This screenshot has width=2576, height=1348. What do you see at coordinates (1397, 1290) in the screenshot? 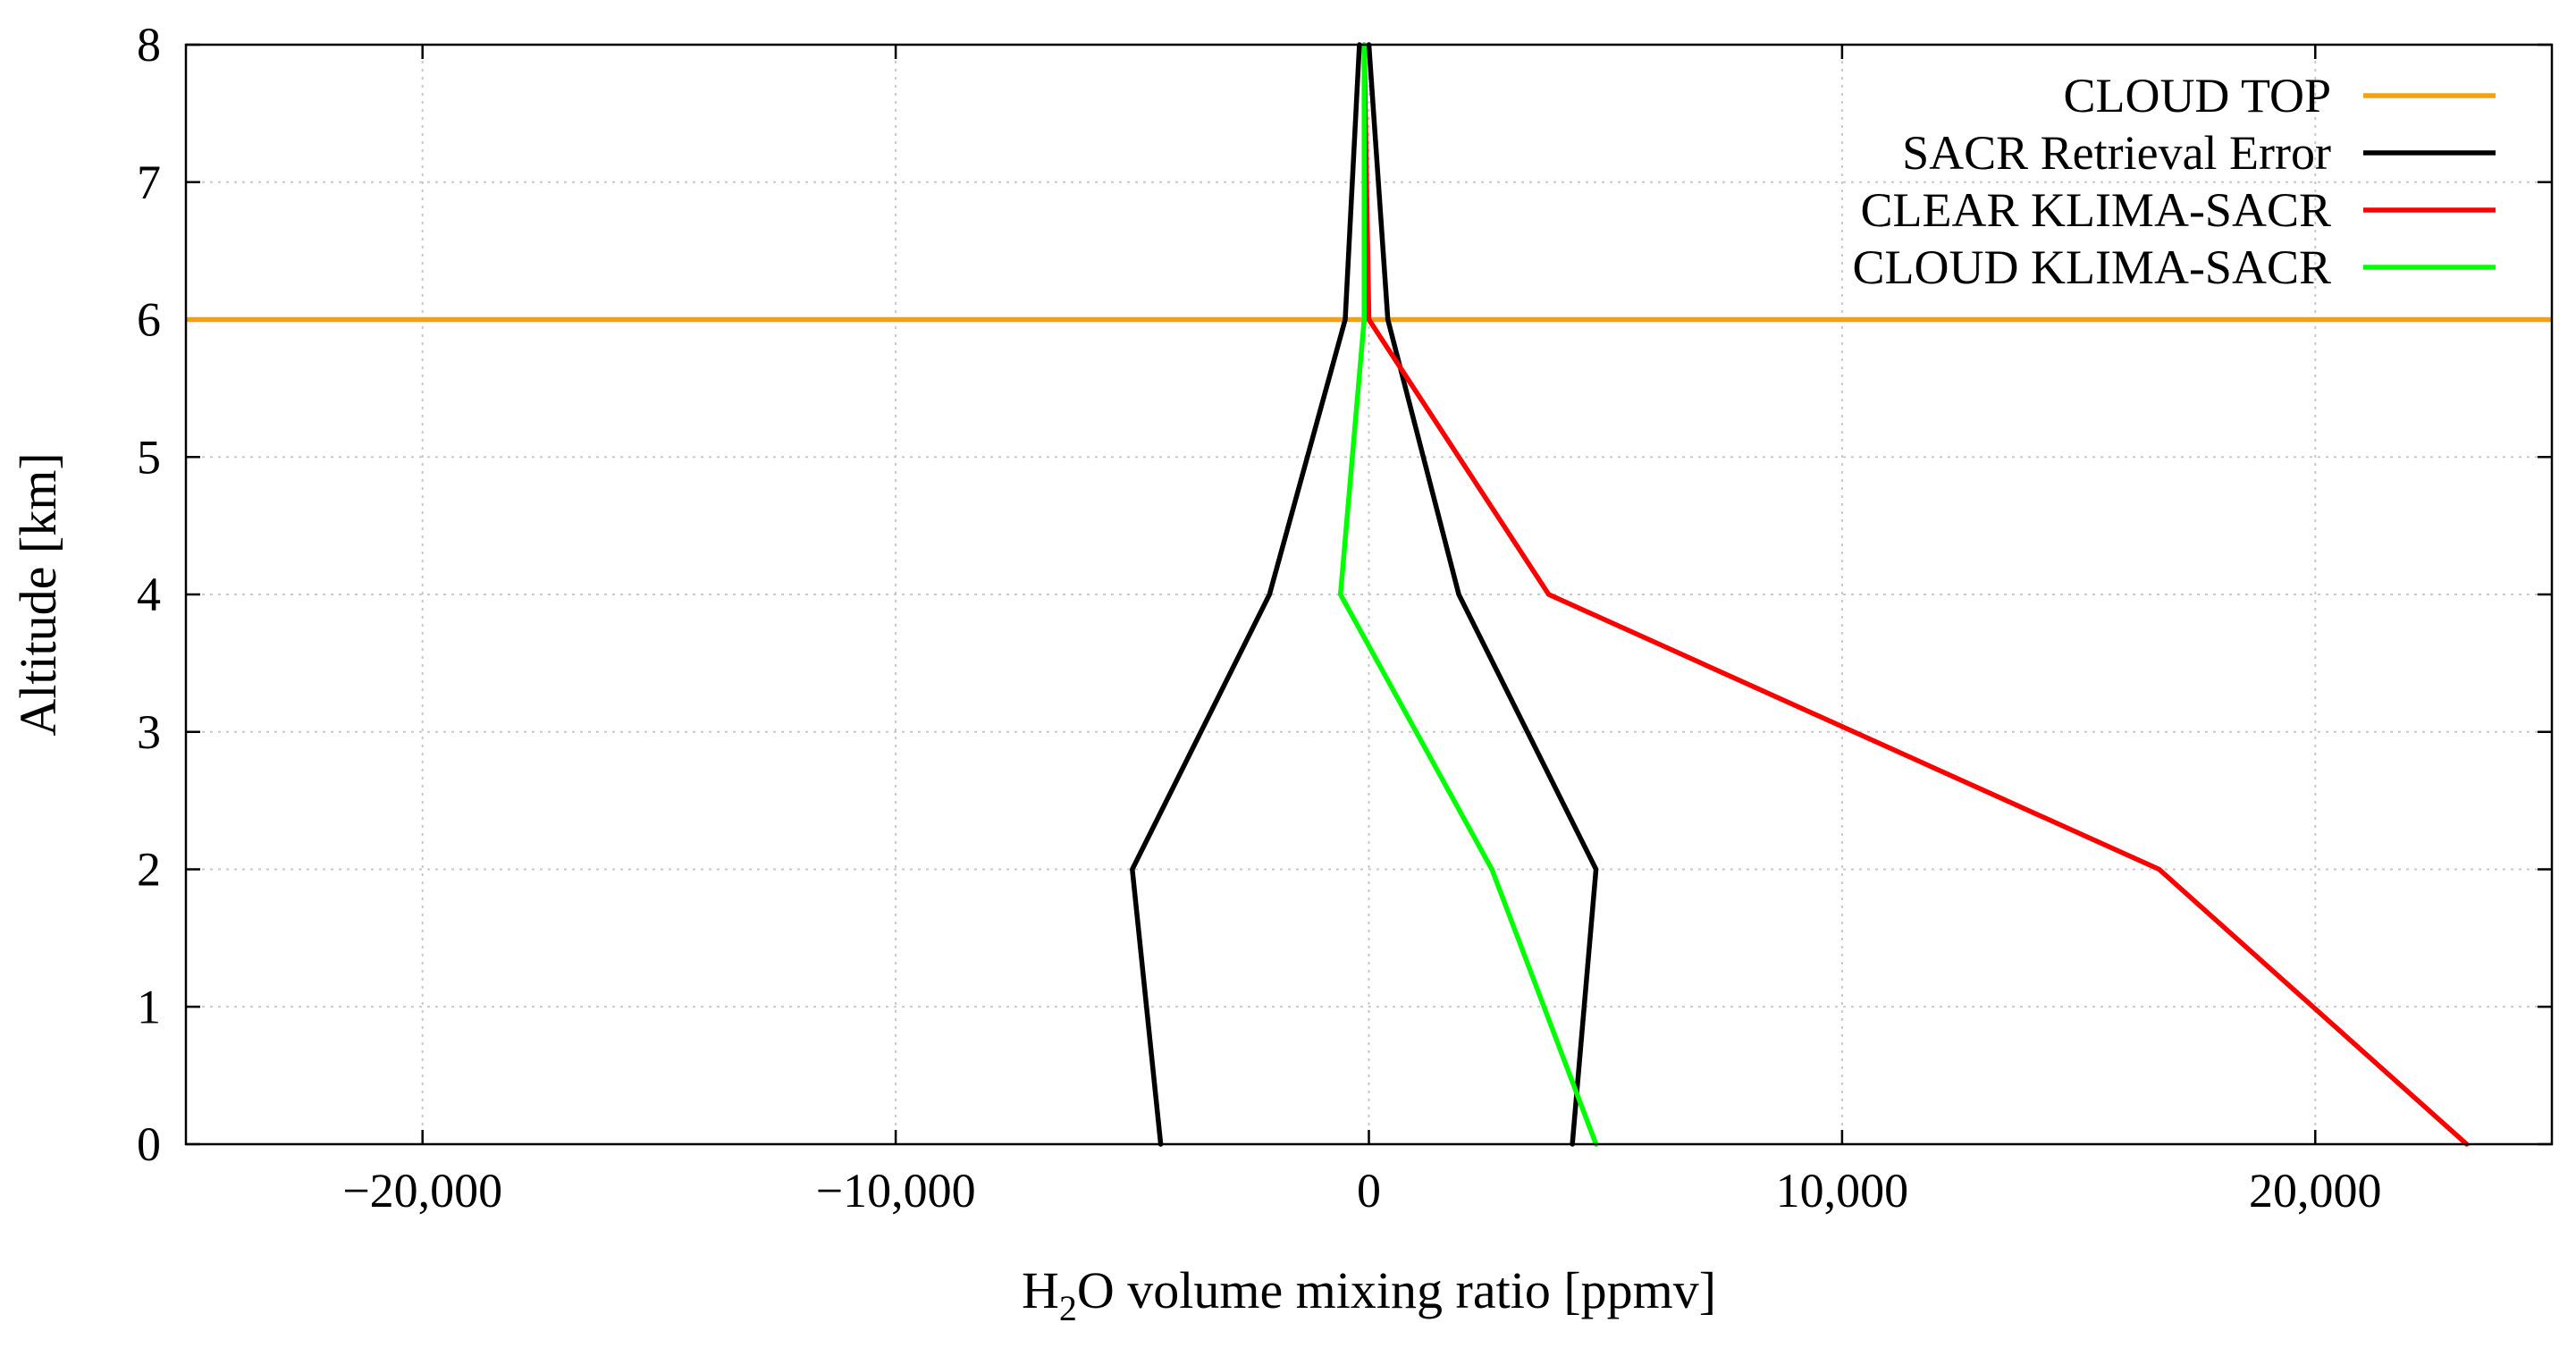
I see `x-axis-title-suffix: O volume mixing ratio [ppmv]` at bounding box center [1397, 1290].